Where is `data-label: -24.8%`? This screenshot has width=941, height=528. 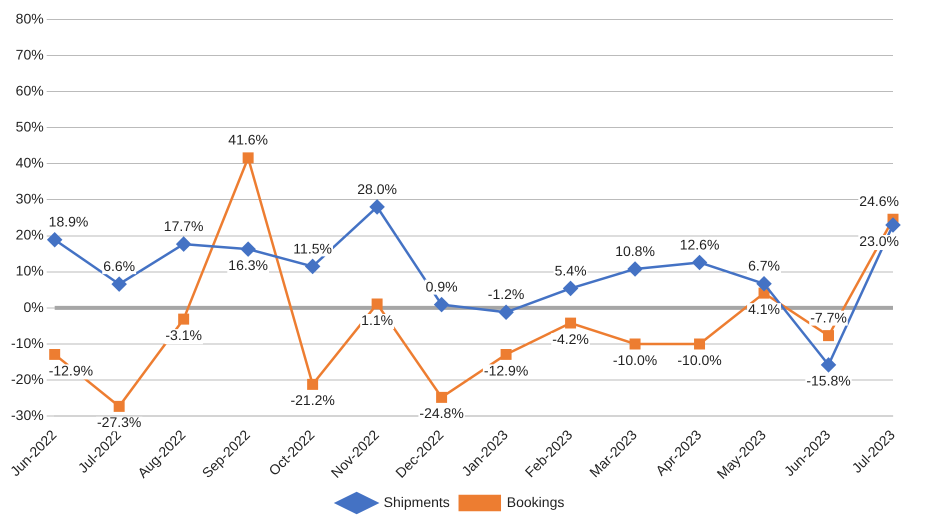 data-label: -24.8% is located at coordinates (441, 413).